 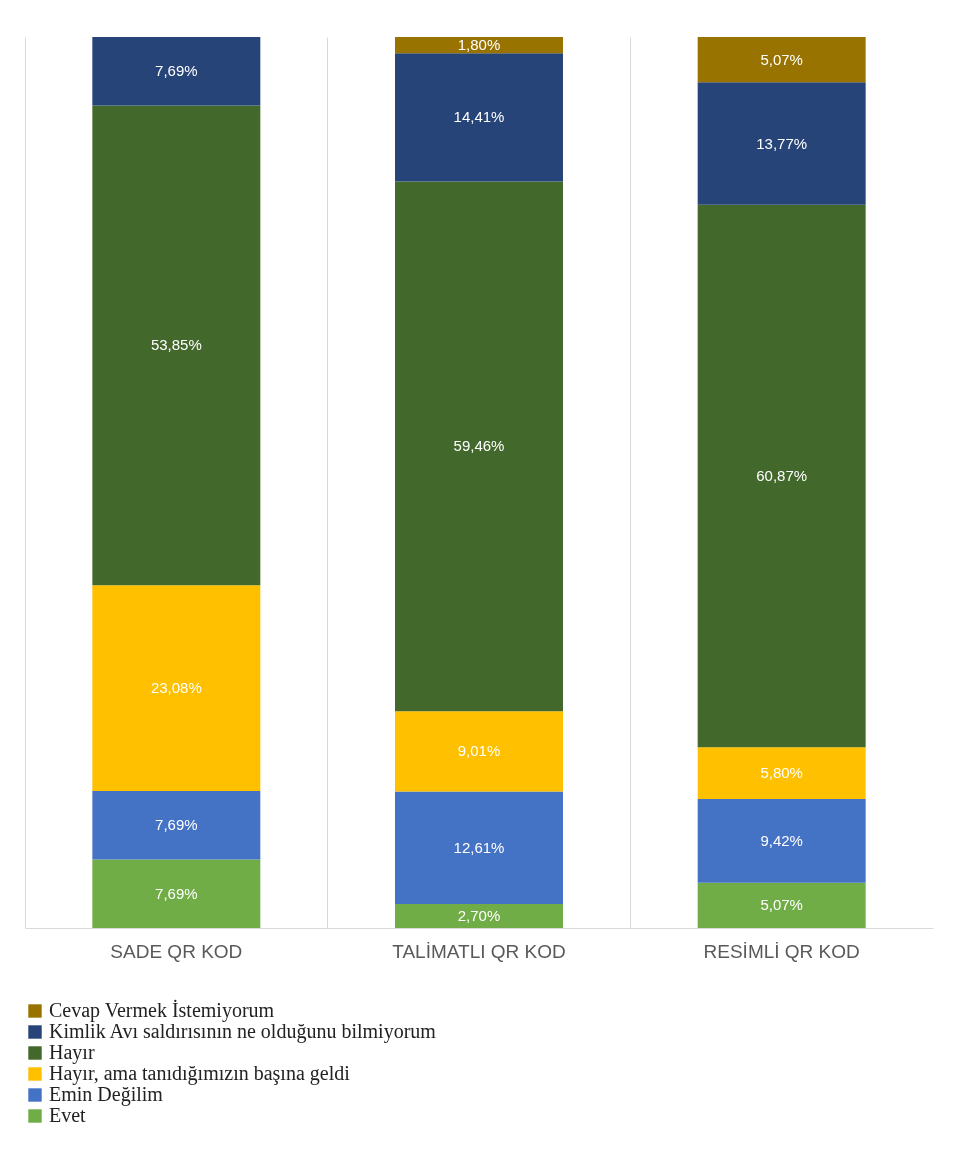 I want to click on x-tick-label: SADE QR KOD, so click(x=176, y=951).